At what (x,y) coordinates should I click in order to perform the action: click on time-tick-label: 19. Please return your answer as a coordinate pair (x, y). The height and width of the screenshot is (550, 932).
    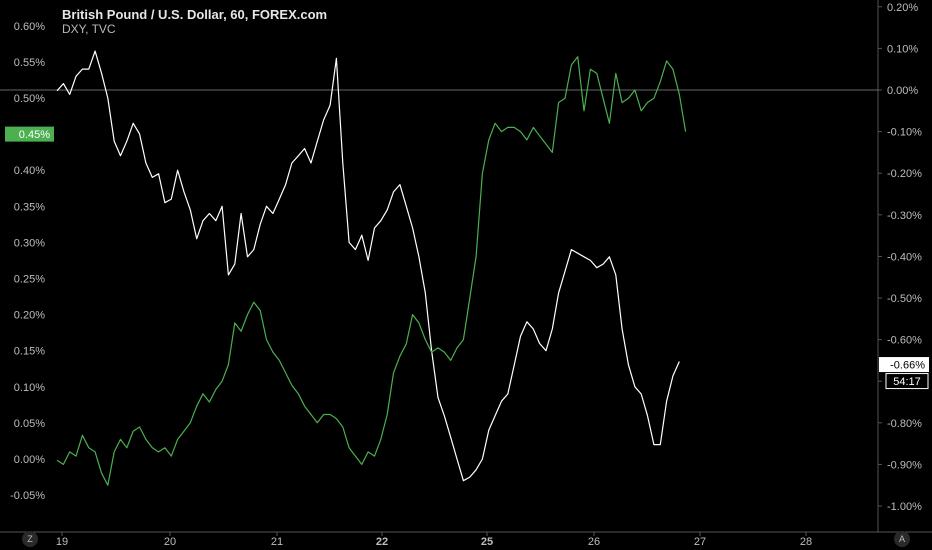
    Looking at the image, I should click on (62, 542).